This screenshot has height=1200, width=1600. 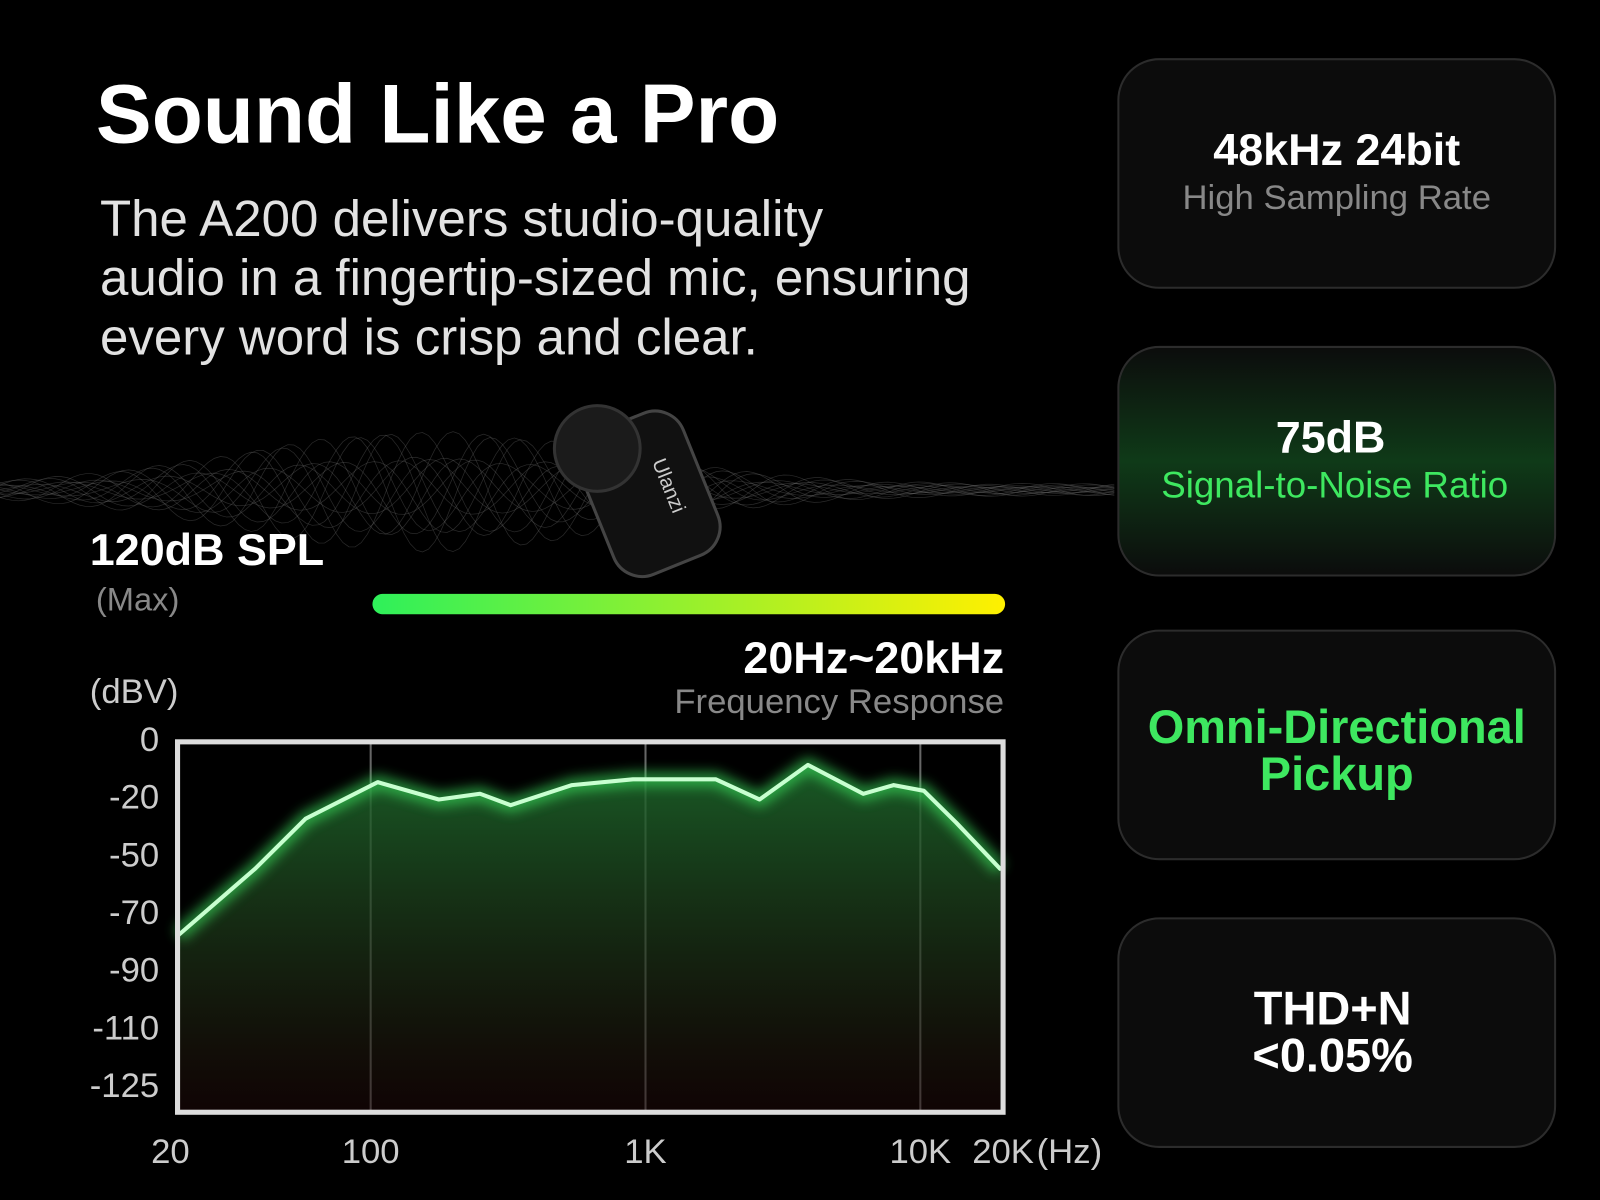 What do you see at coordinates (371, 1152) in the screenshot?
I see `x-tick-label: 100` at bounding box center [371, 1152].